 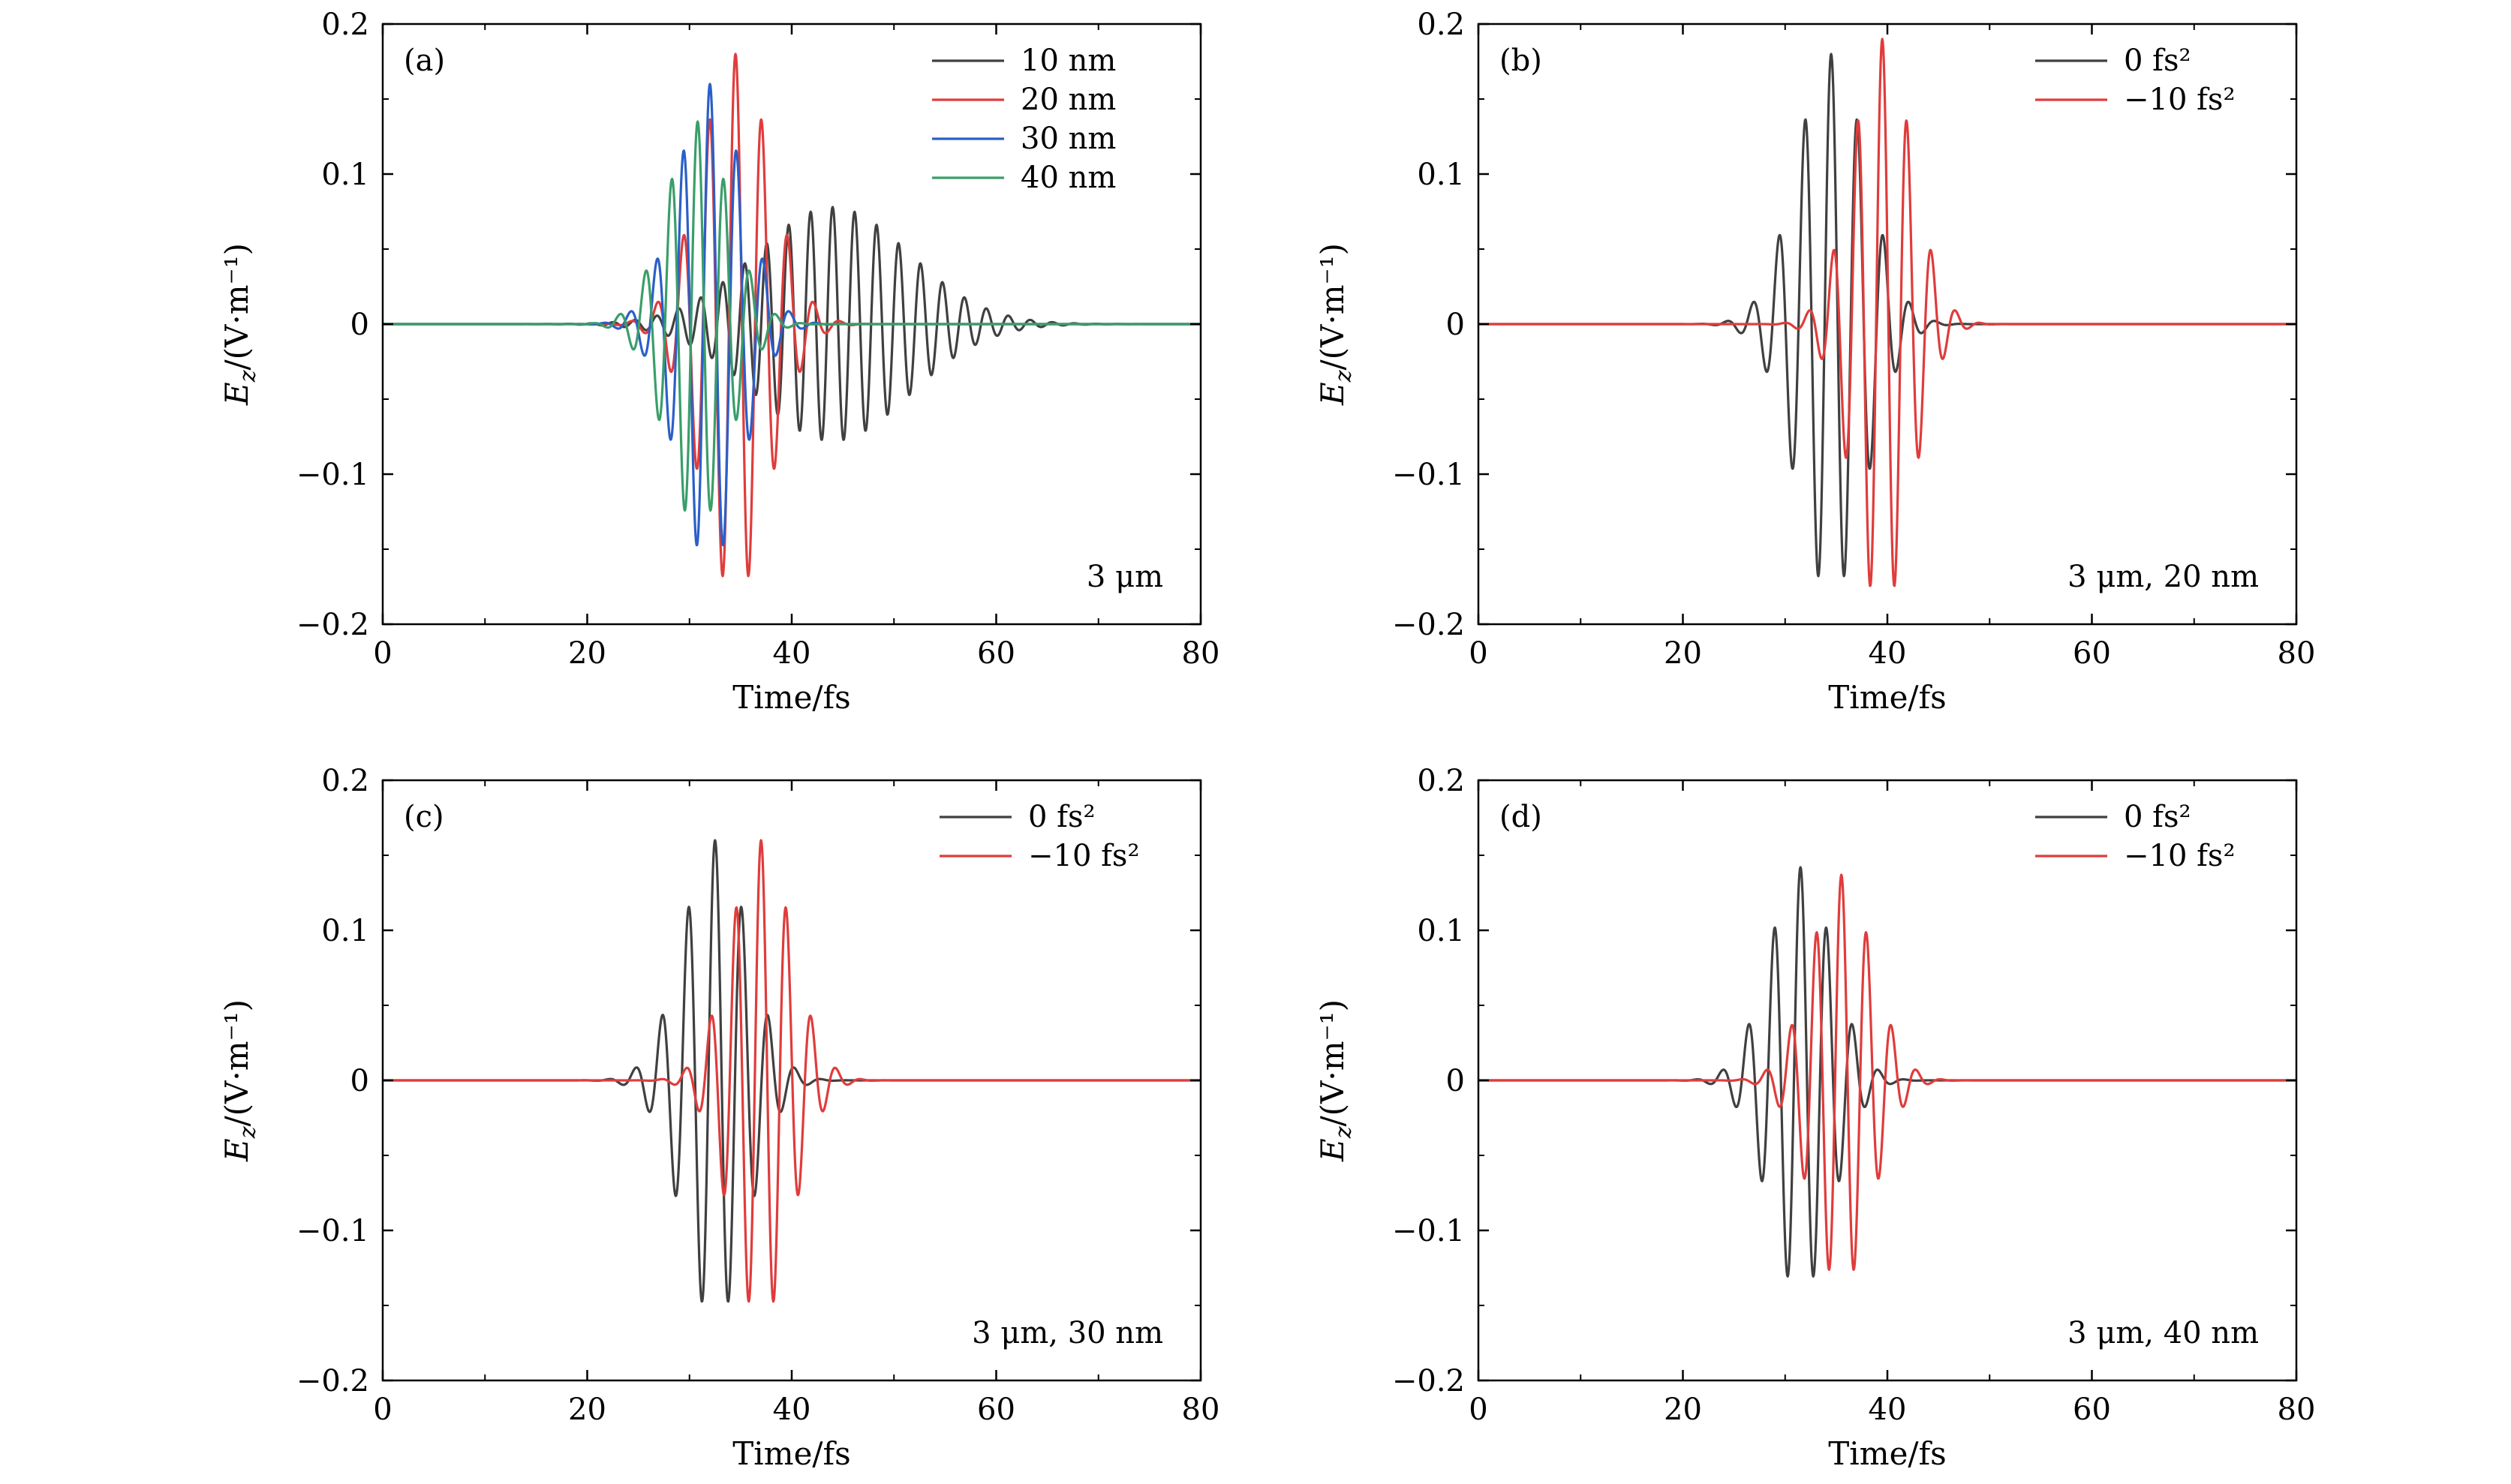 What do you see at coordinates (1125, 577) in the screenshot?
I see `panel-annotation: 3 μm` at bounding box center [1125, 577].